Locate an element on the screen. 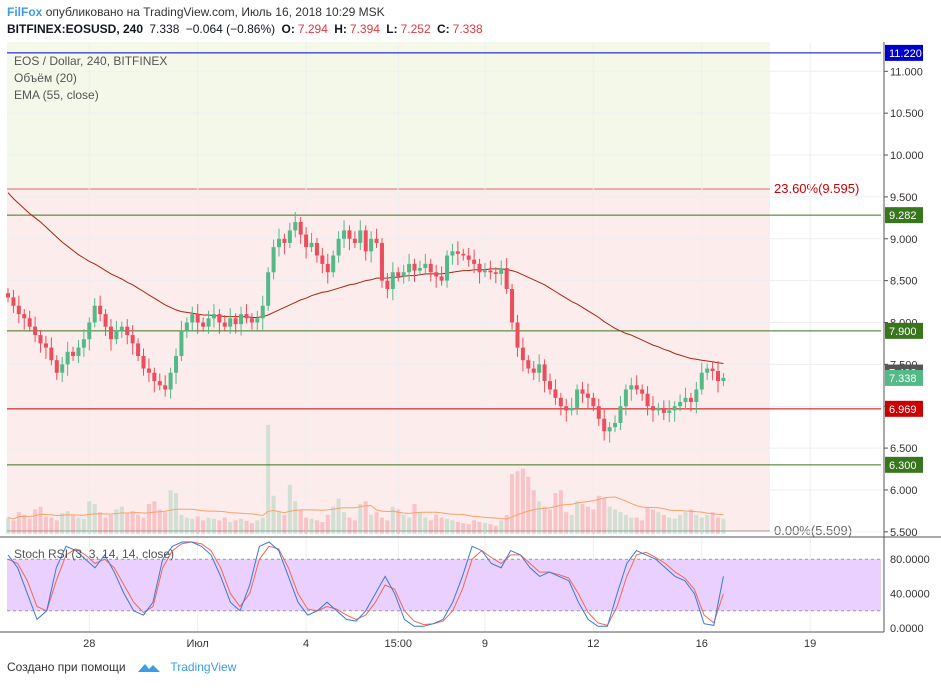 Image resolution: width=941 pixels, height=688 pixels. open-label: O: is located at coordinates (288, 29).